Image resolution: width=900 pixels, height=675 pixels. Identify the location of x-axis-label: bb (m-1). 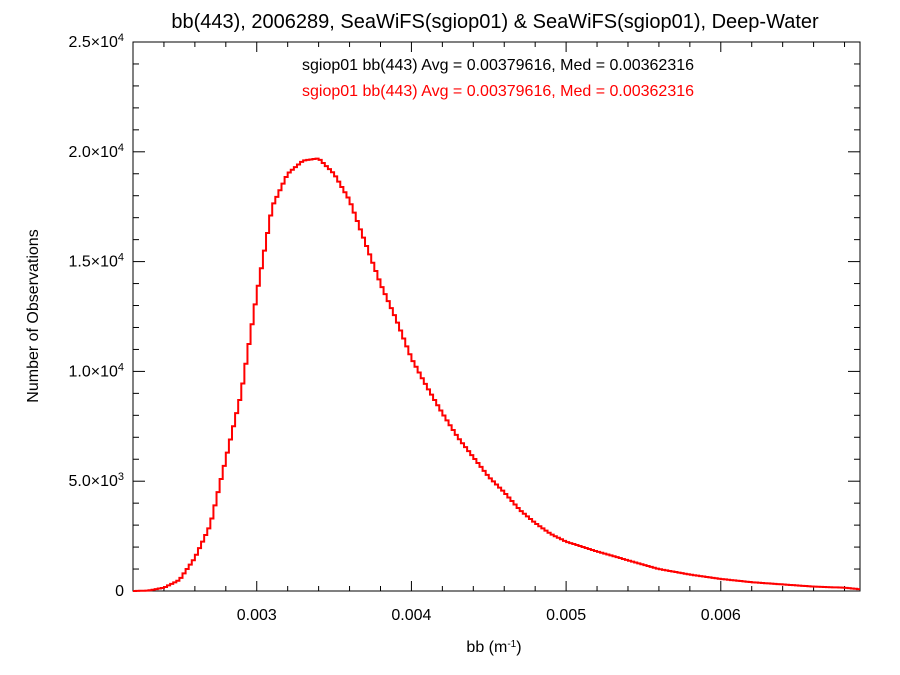
(493, 648).